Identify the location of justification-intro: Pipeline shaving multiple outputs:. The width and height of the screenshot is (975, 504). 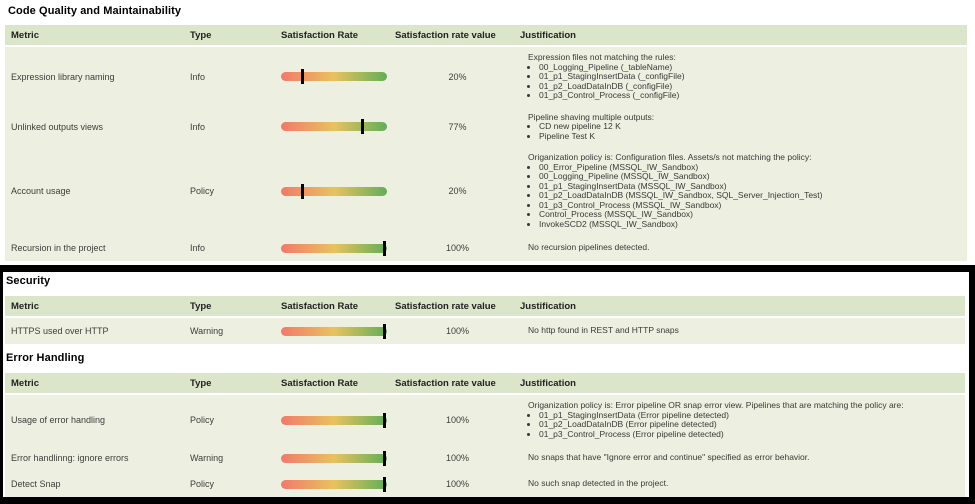
(591, 116).